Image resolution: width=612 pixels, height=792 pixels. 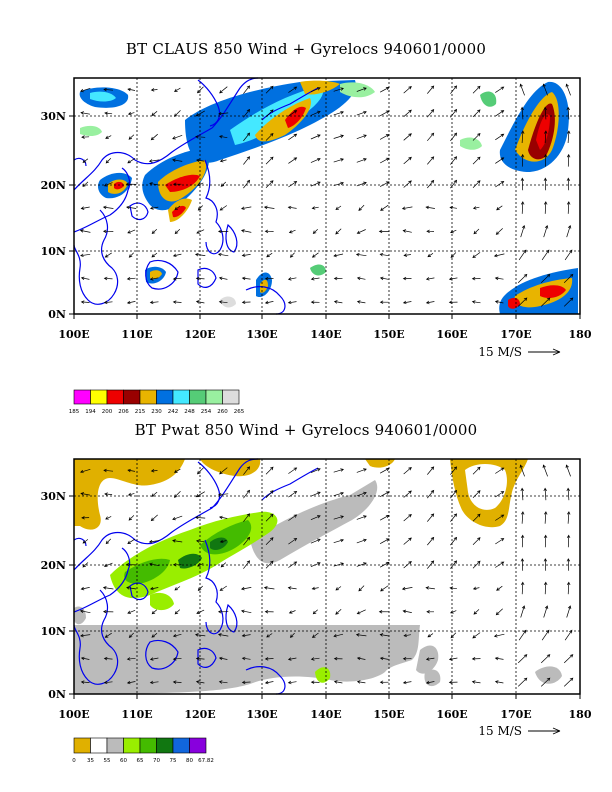 I want to click on panel1-xlabel-130e: 130E, so click(x=261, y=334).